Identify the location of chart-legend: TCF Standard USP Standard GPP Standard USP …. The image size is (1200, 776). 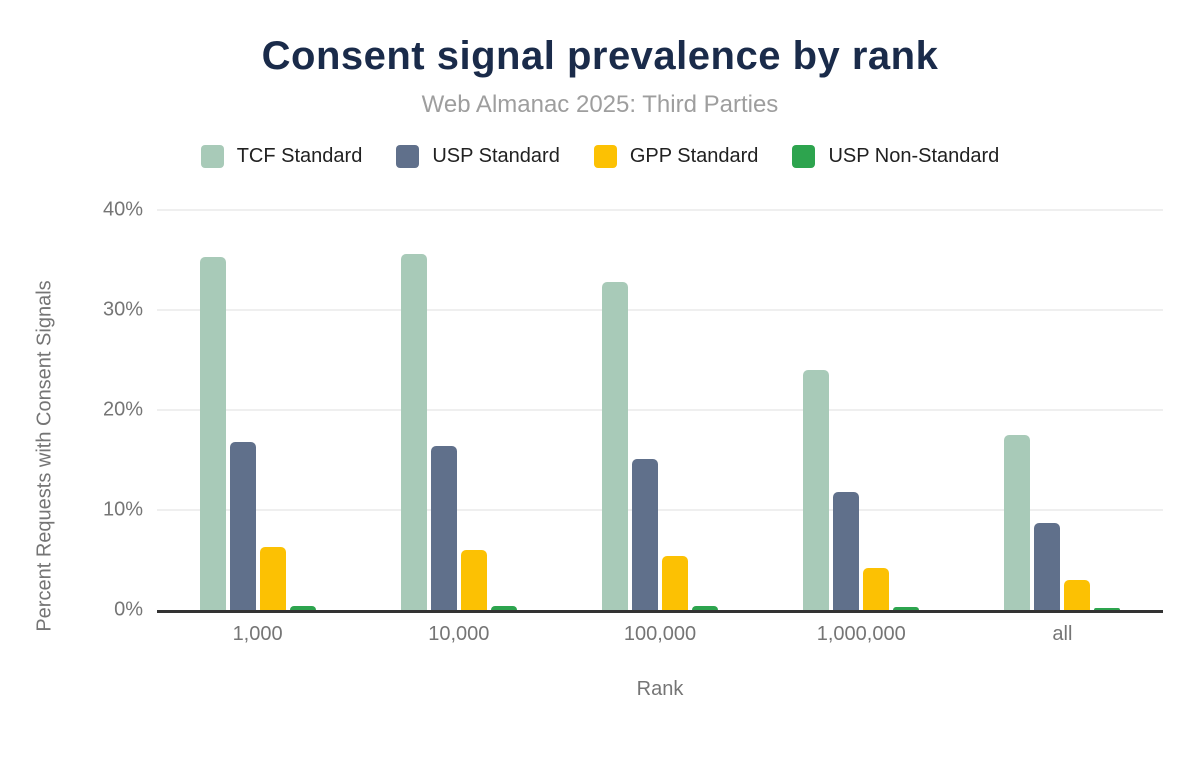
(600, 156).